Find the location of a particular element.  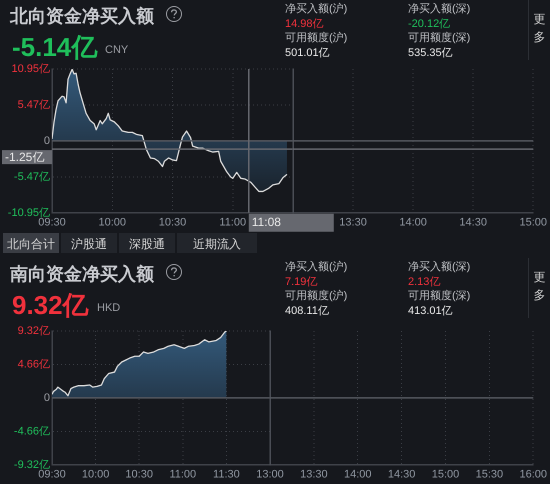

ref-line-label: 11:08 is located at coordinates (267, 222).